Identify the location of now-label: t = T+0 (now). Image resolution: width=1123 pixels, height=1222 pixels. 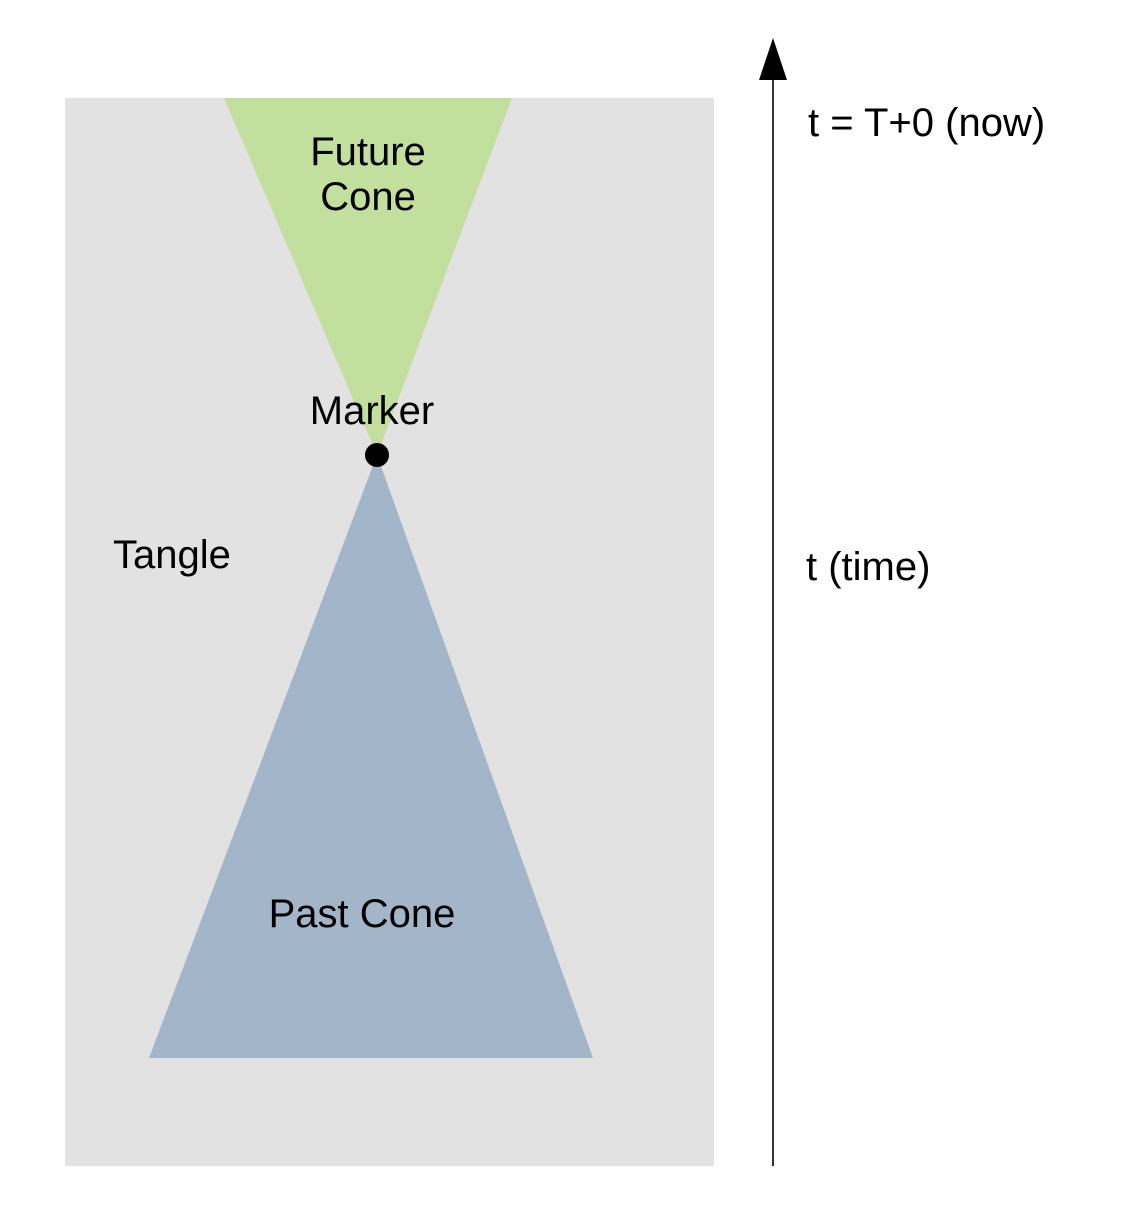
(926, 123).